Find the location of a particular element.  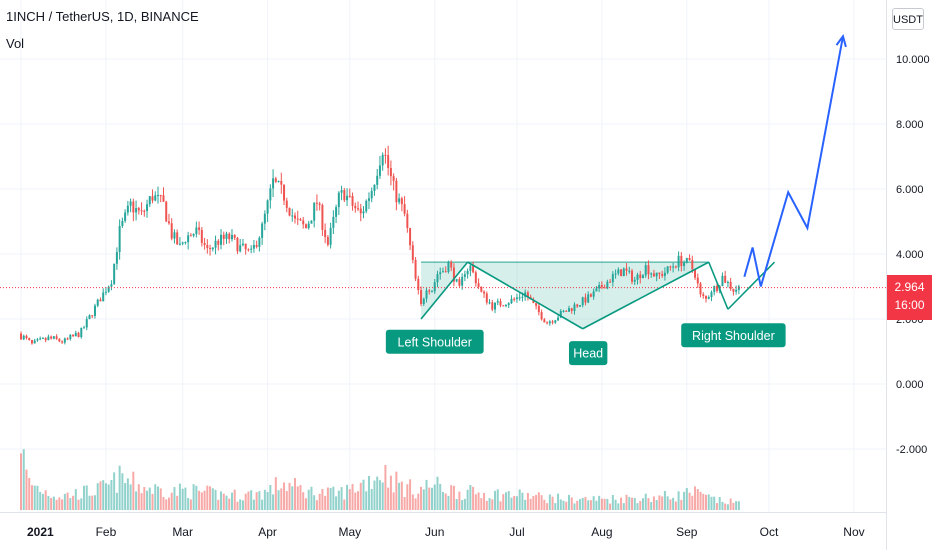

pattern-annotation: Head is located at coordinates (588, 353).